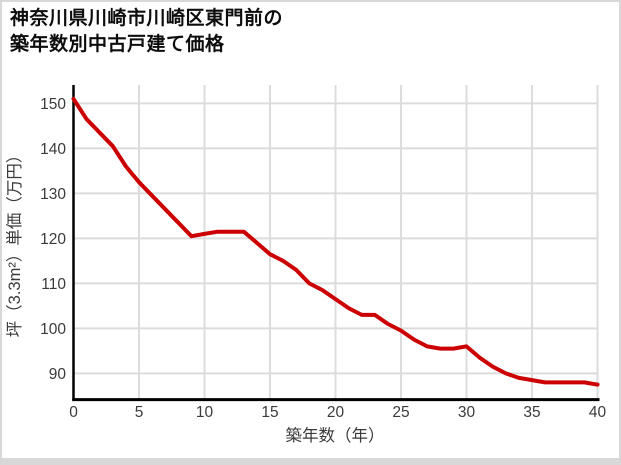 The image size is (621, 465). I want to click on x-tick-label: 0, so click(73, 412).